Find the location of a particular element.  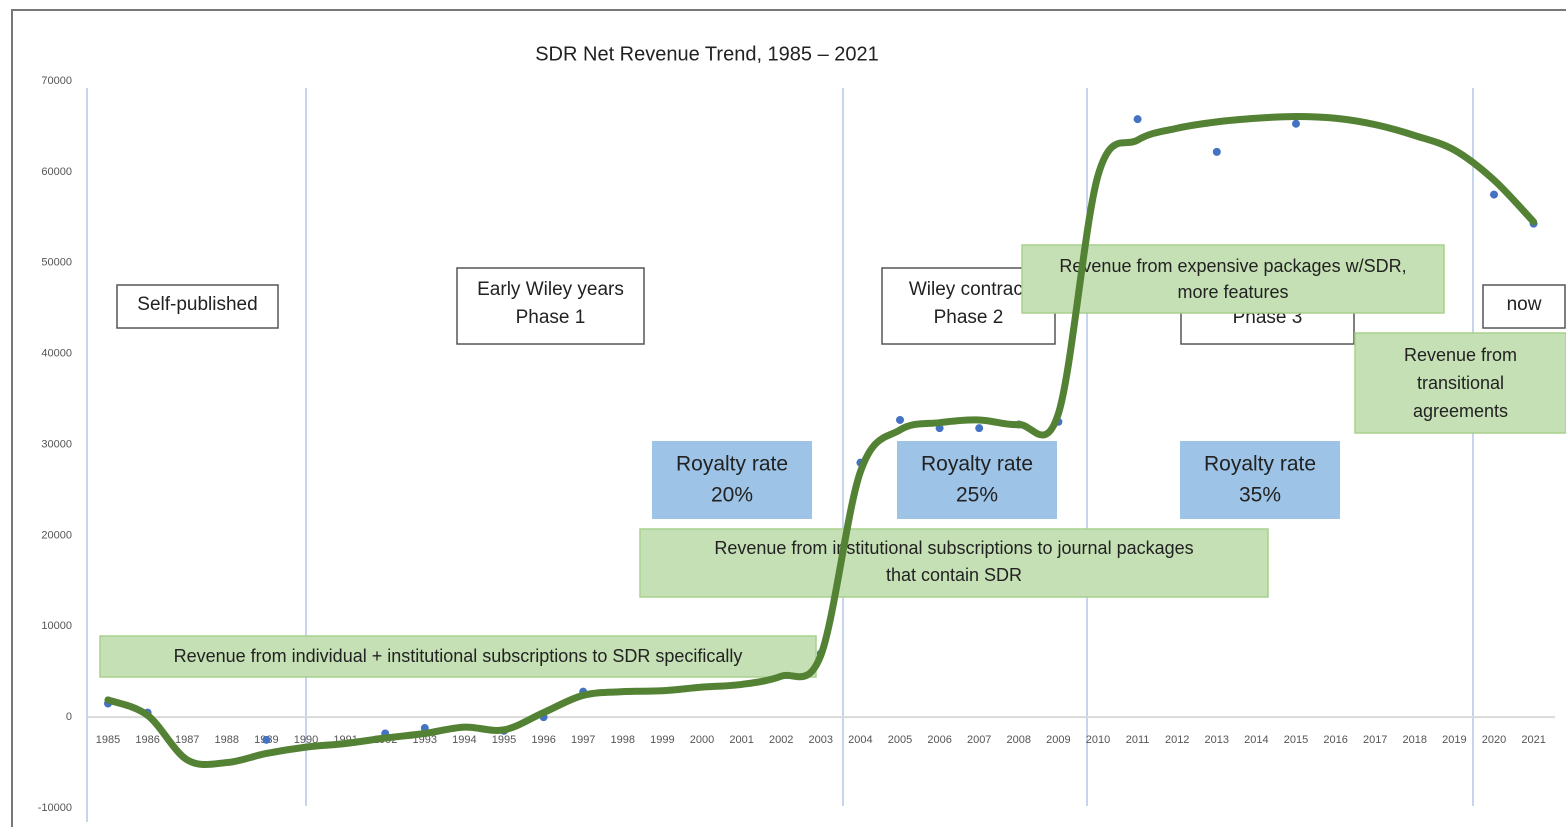

x-tick-label: 2006 is located at coordinates (939, 740).